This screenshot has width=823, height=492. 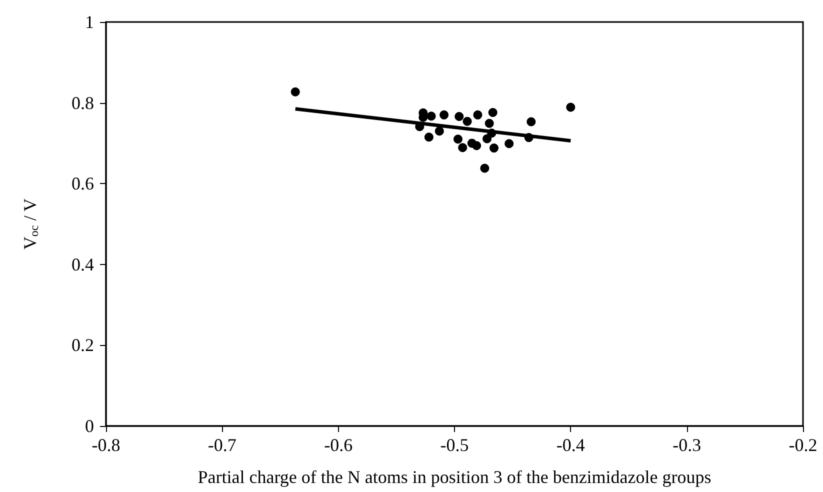 I want to click on x-tick-label: -0.8, so click(x=106, y=445).